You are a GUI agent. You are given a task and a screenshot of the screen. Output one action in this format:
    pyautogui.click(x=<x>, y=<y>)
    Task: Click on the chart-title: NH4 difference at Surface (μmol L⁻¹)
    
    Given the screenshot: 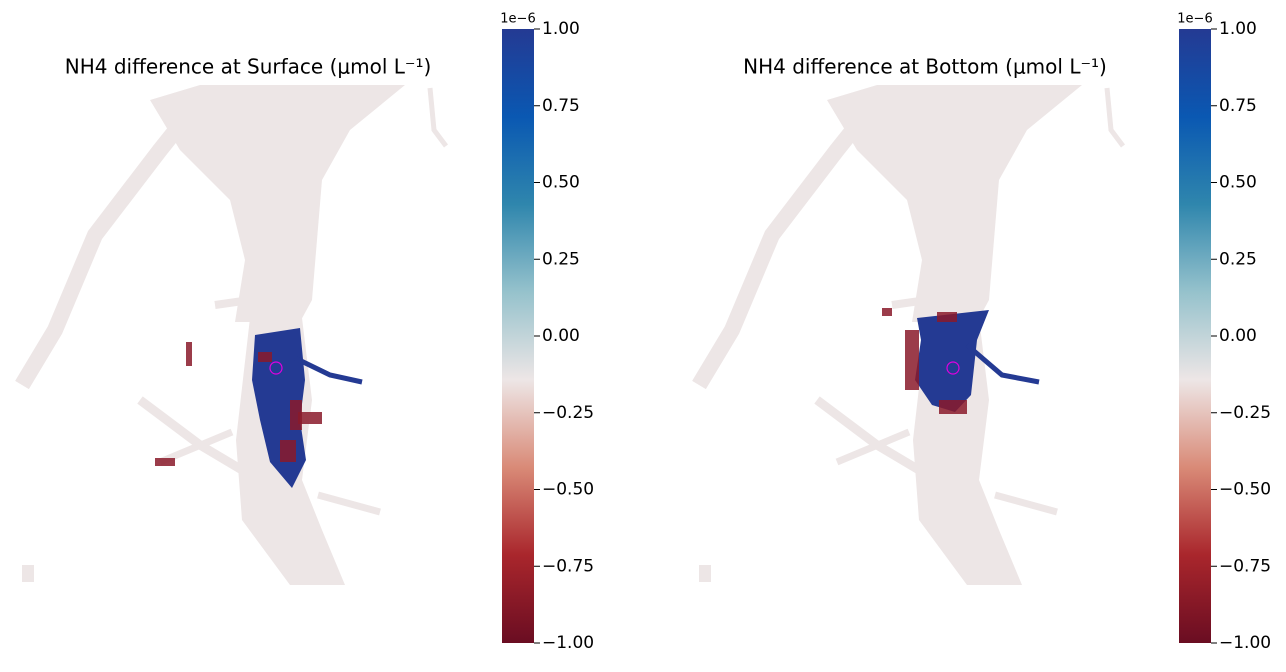 What is the action you would take?
    pyautogui.click(x=248, y=67)
    